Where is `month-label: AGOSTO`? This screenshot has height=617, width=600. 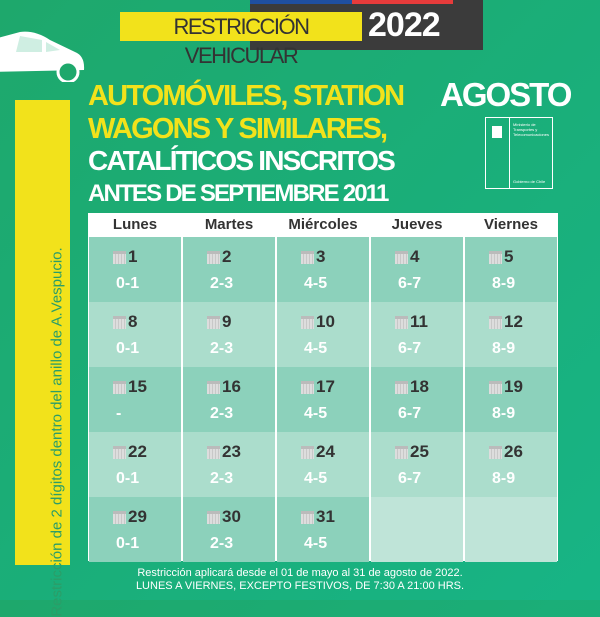 month-label: AGOSTO is located at coordinates (506, 94).